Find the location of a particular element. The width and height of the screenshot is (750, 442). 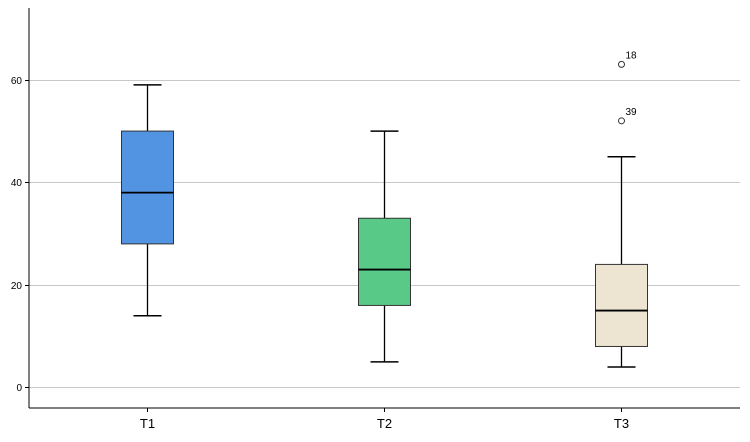

y-tick-label: 0 is located at coordinates (19, 388).